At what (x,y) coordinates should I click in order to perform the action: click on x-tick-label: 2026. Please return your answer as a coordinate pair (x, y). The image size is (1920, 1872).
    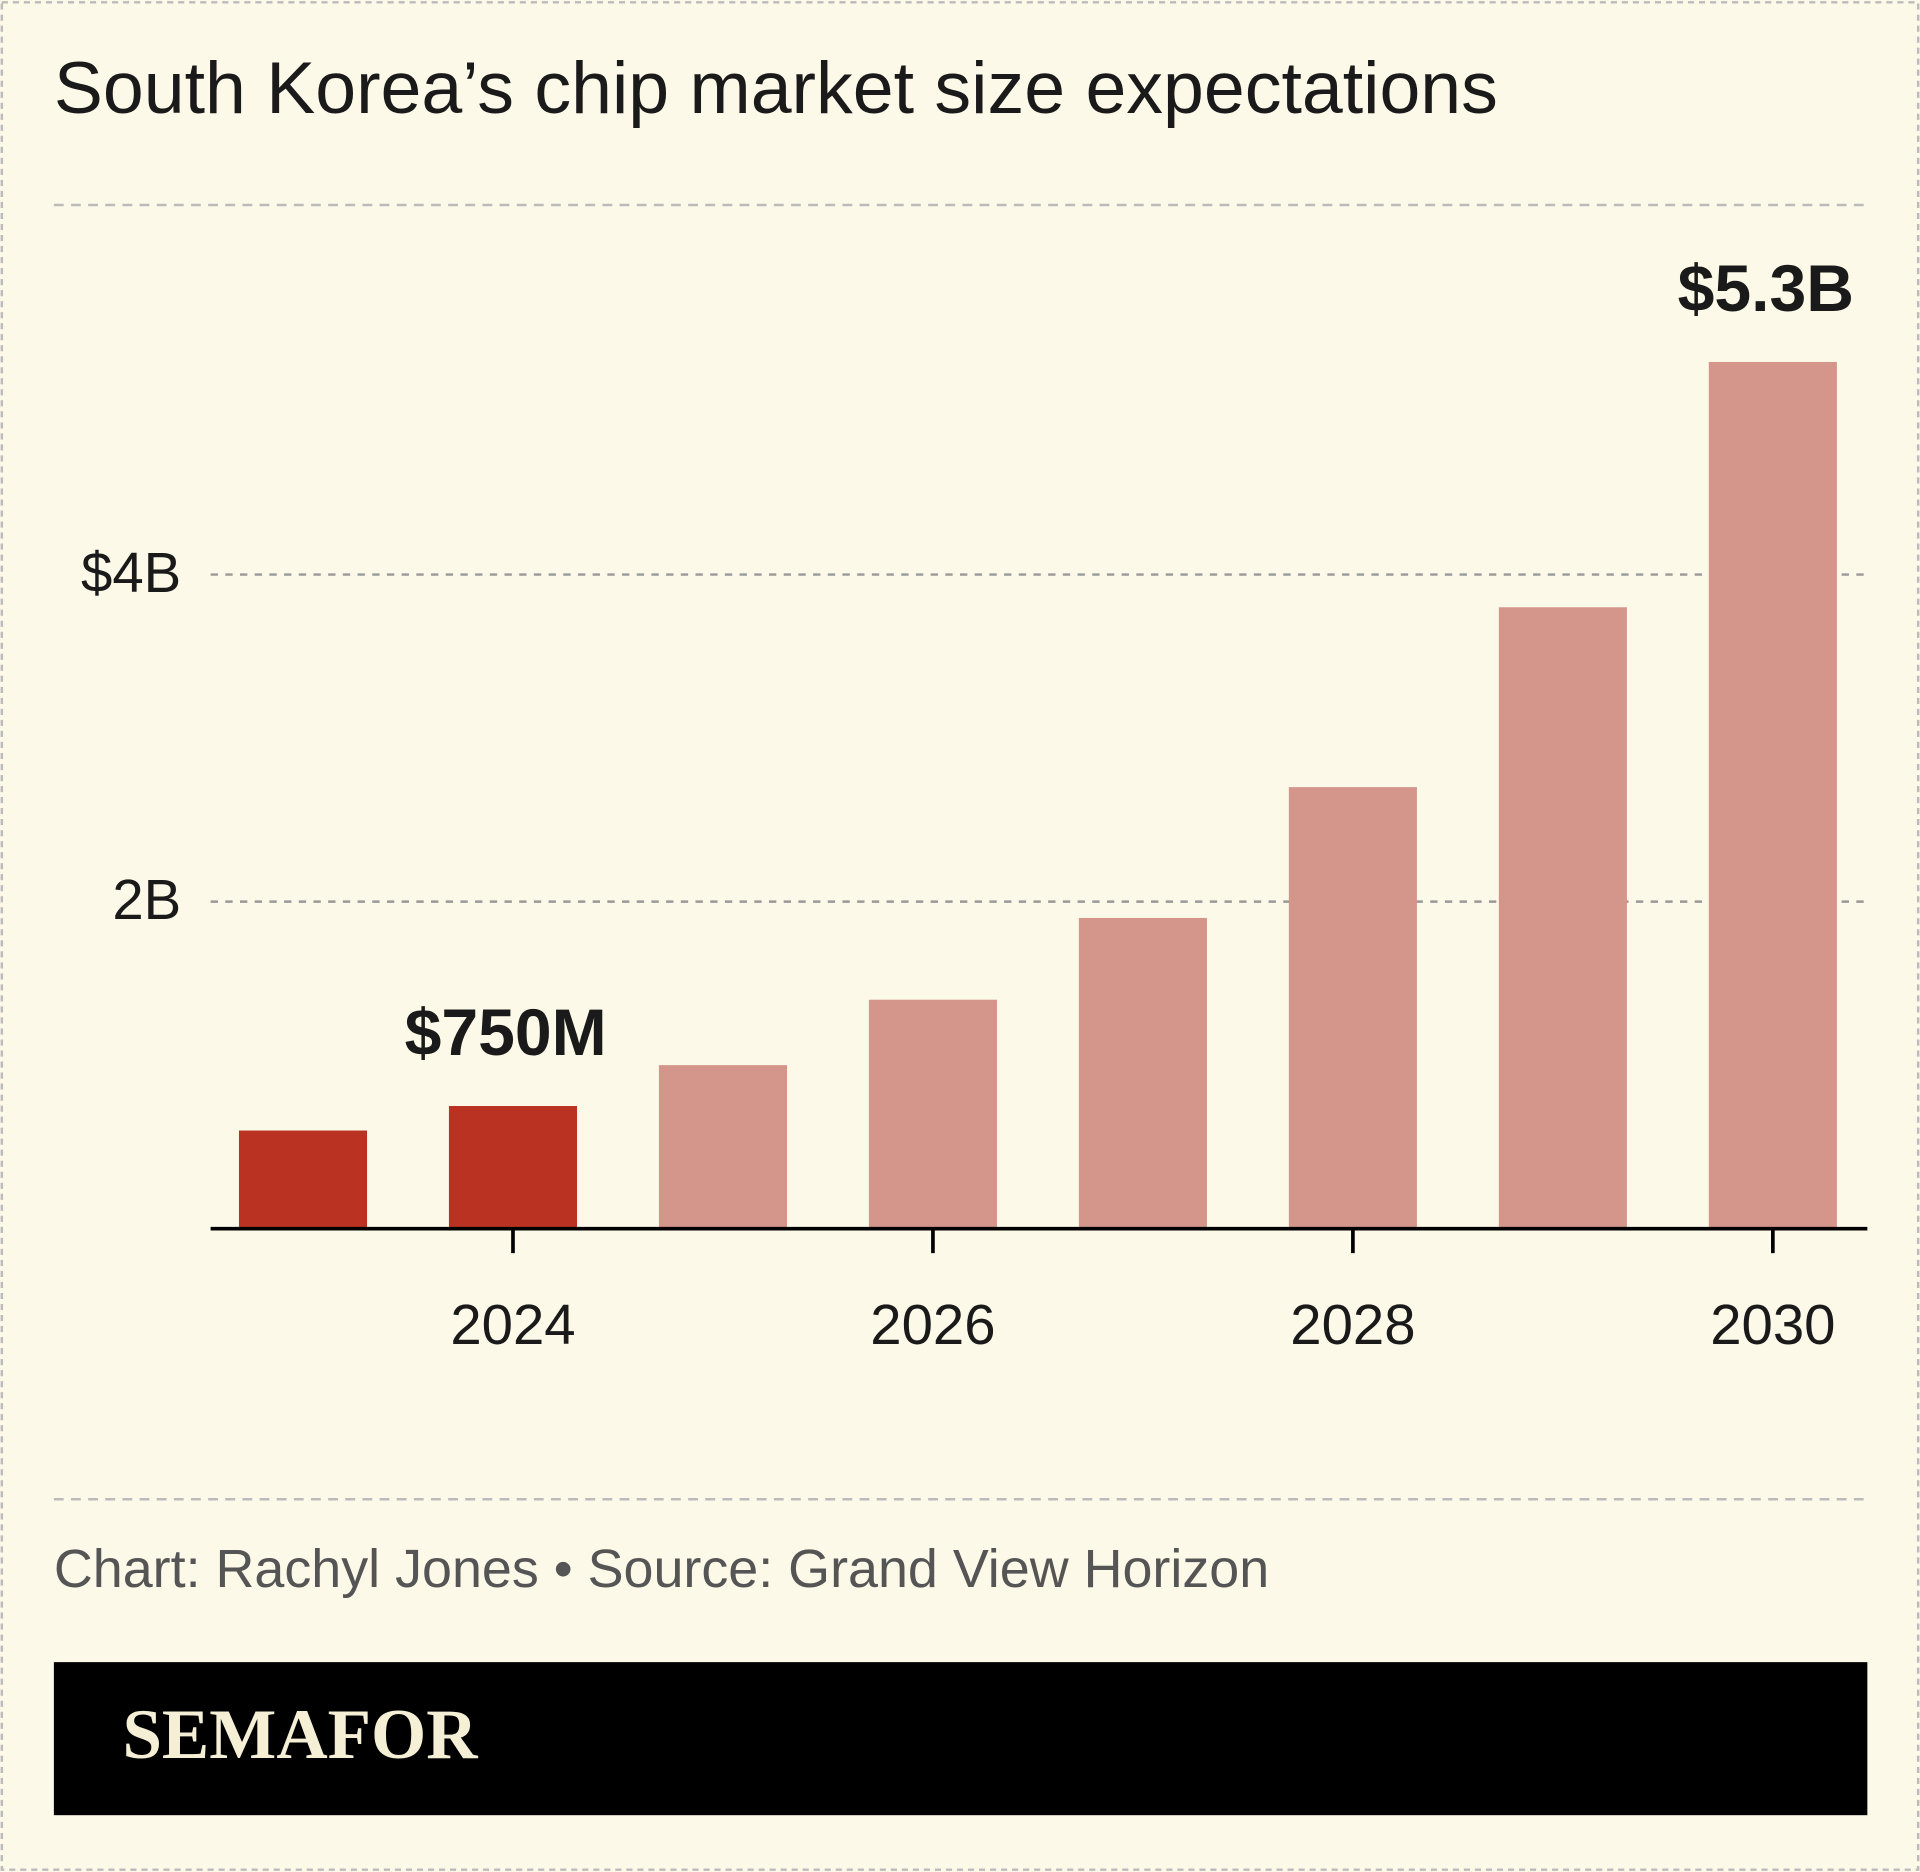
    Looking at the image, I should click on (932, 1324).